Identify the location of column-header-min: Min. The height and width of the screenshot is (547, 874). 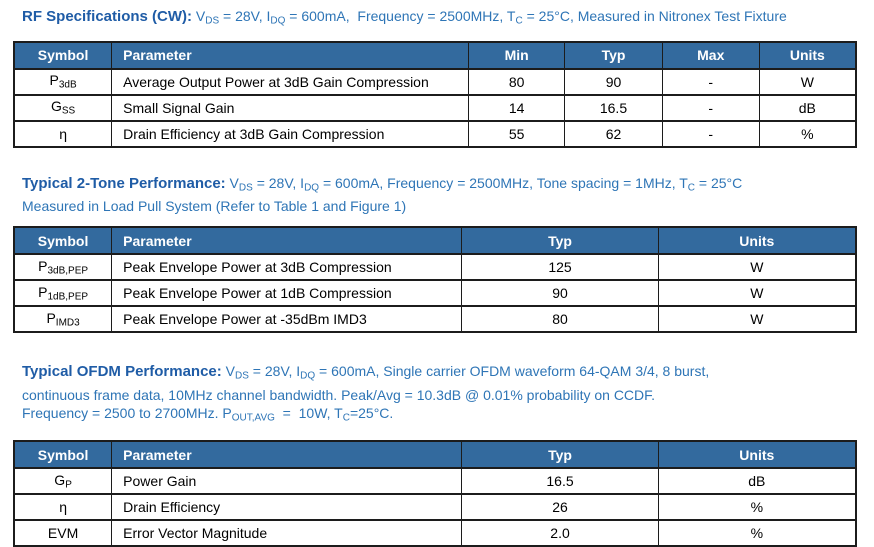
(517, 55).